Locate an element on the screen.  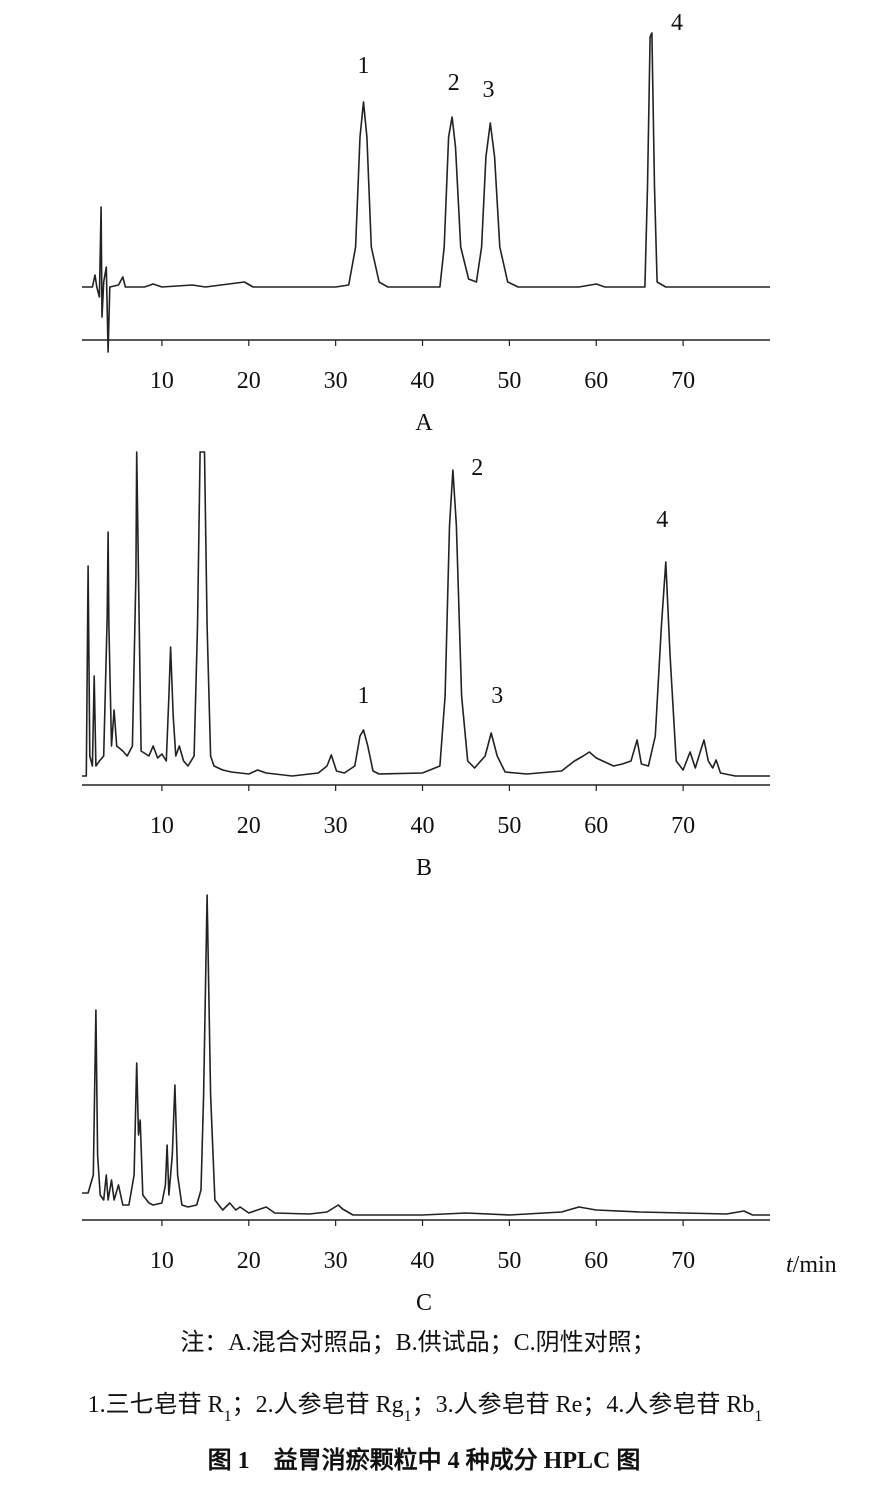
x-axis-unit: /min is located at coordinates (815, 1265).